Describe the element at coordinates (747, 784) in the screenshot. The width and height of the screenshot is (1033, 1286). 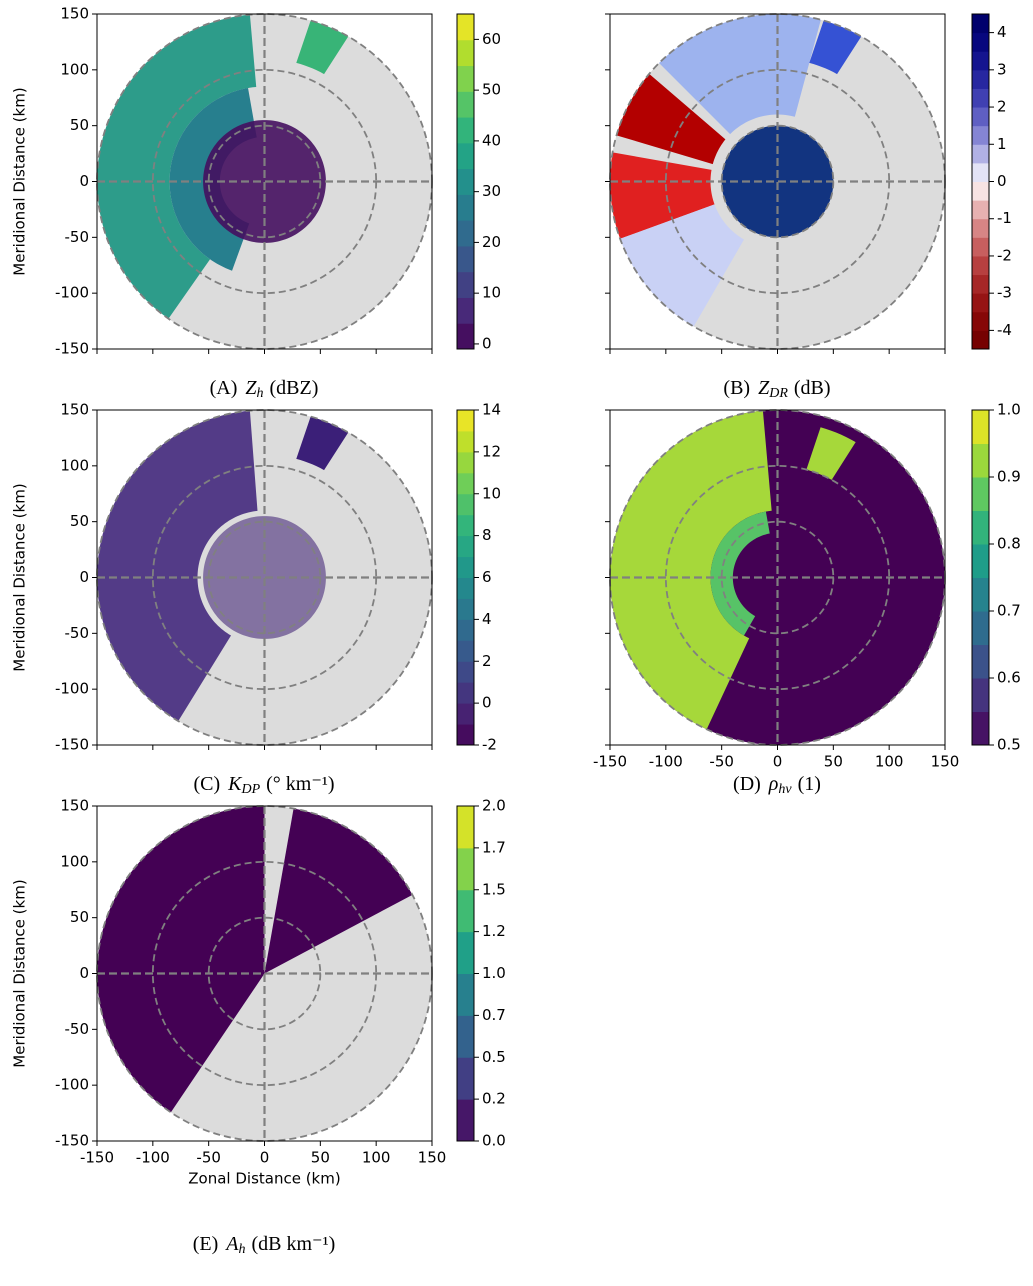
I see `caption-letter: (D)` at that location.